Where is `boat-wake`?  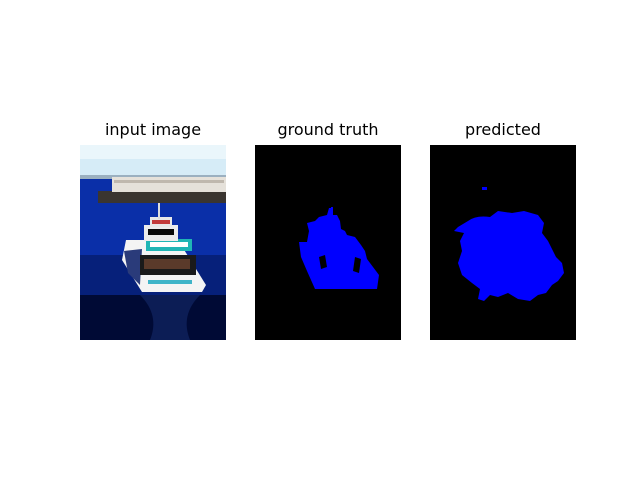
boat-wake is located at coordinates (170, 317).